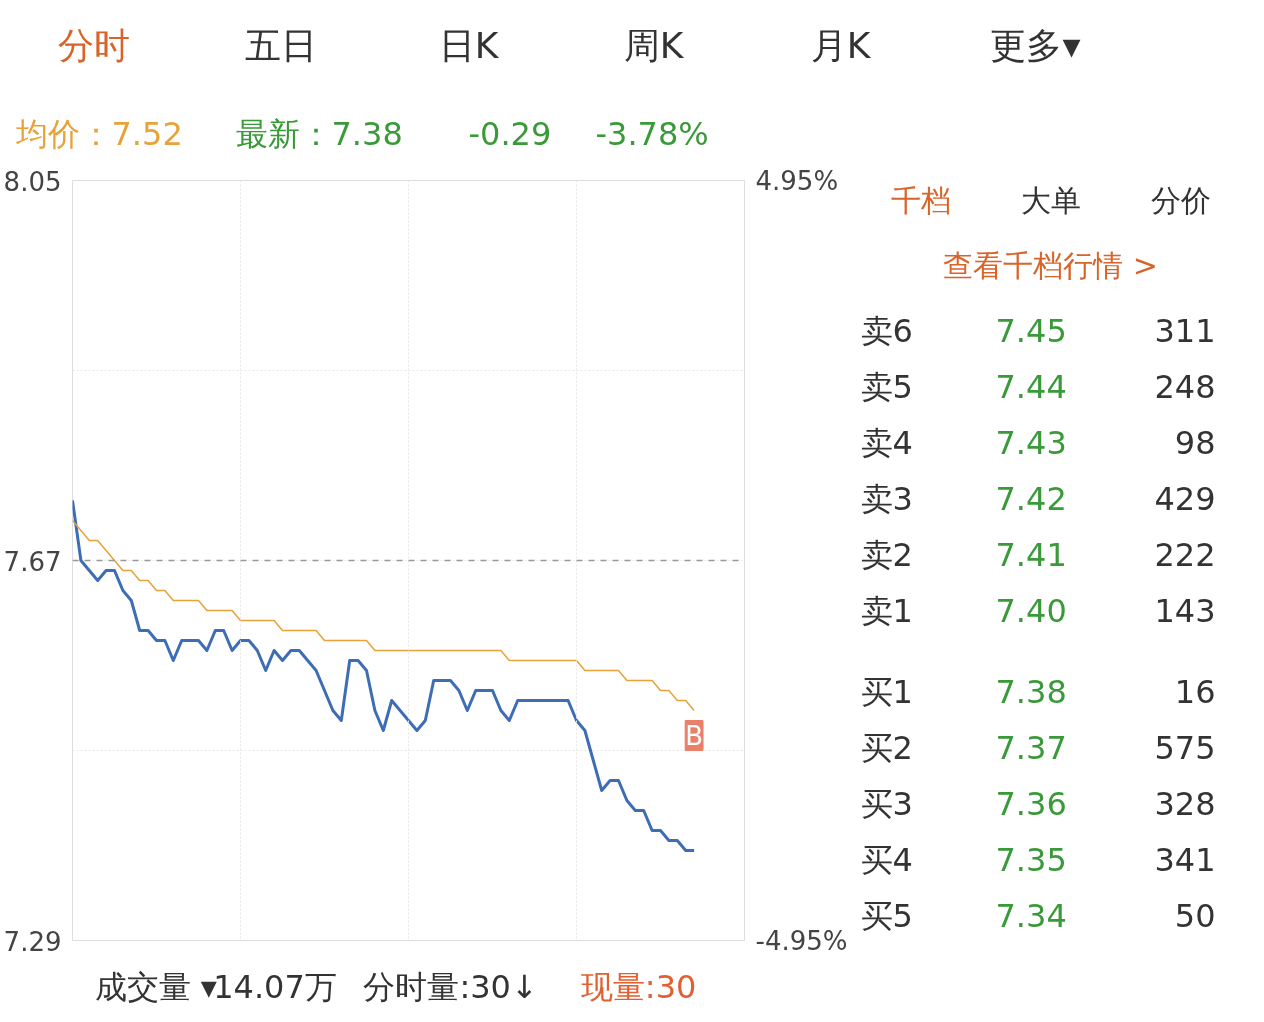 This screenshot has height=1022, width=1264. Describe the element at coordinates (32, 561) in the screenshot. I see `y-tick-label: 7.67` at that location.